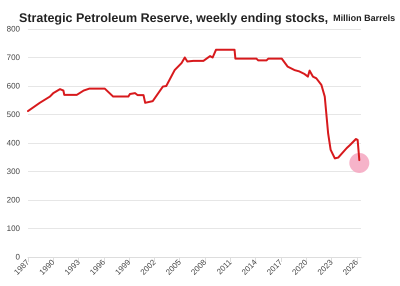 The height and width of the screenshot is (286, 400). I want to click on y-tick-label: 700, so click(13, 57).